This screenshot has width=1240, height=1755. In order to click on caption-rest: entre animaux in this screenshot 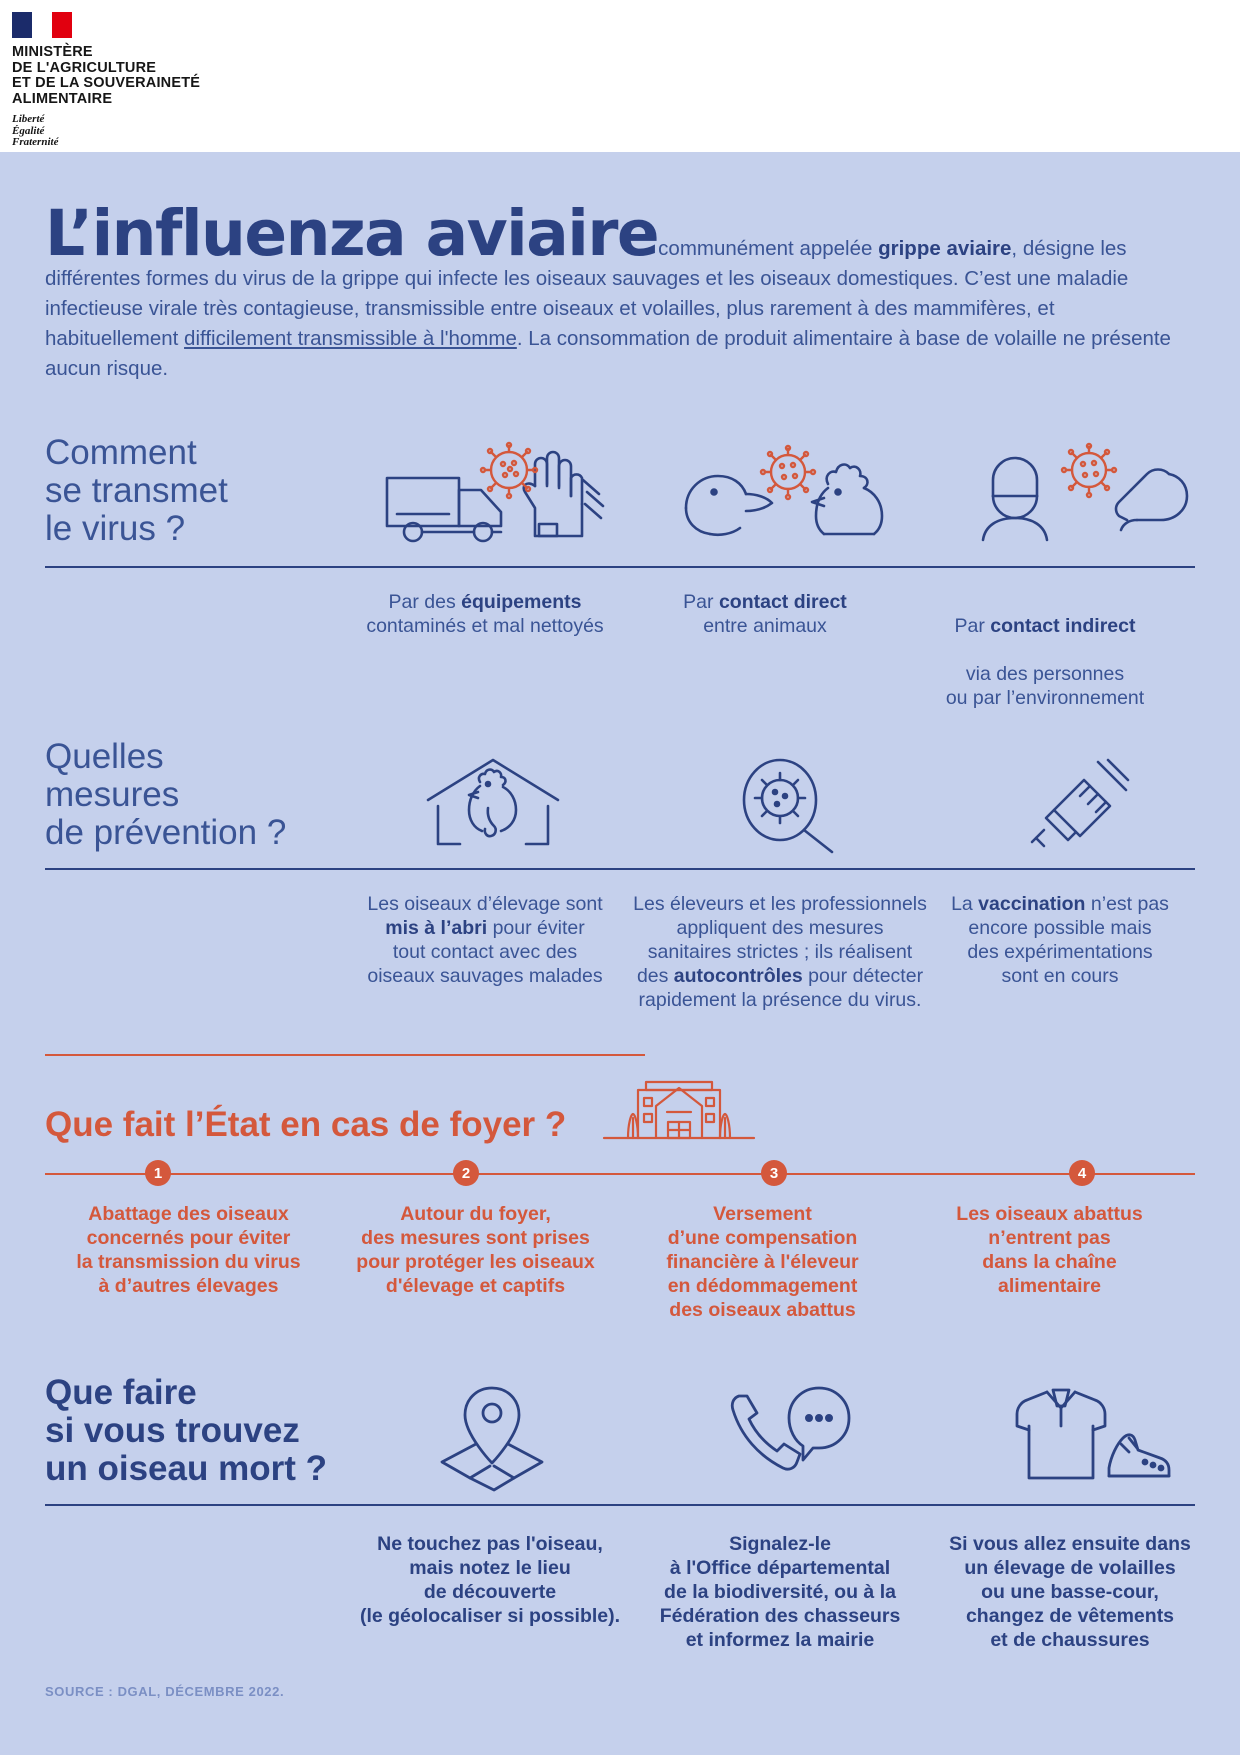, I will do `click(765, 626)`.